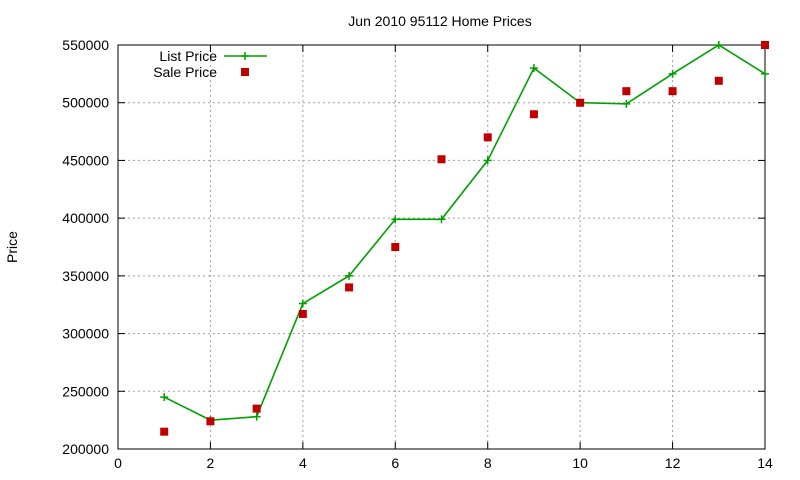  Describe the element at coordinates (85, 334) in the screenshot. I see `y-tick-label: 300000` at that location.